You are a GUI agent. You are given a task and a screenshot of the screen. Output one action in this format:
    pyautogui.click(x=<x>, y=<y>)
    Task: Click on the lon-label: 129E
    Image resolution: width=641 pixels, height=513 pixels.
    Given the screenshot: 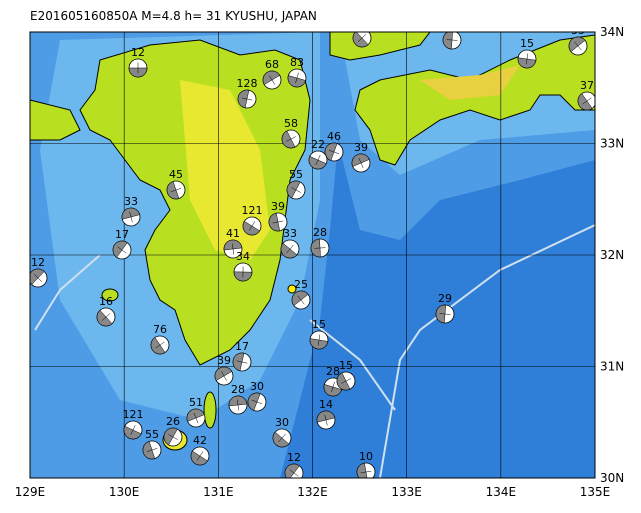 What is the action you would take?
    pyautogui.click(x=30, y=492)
    